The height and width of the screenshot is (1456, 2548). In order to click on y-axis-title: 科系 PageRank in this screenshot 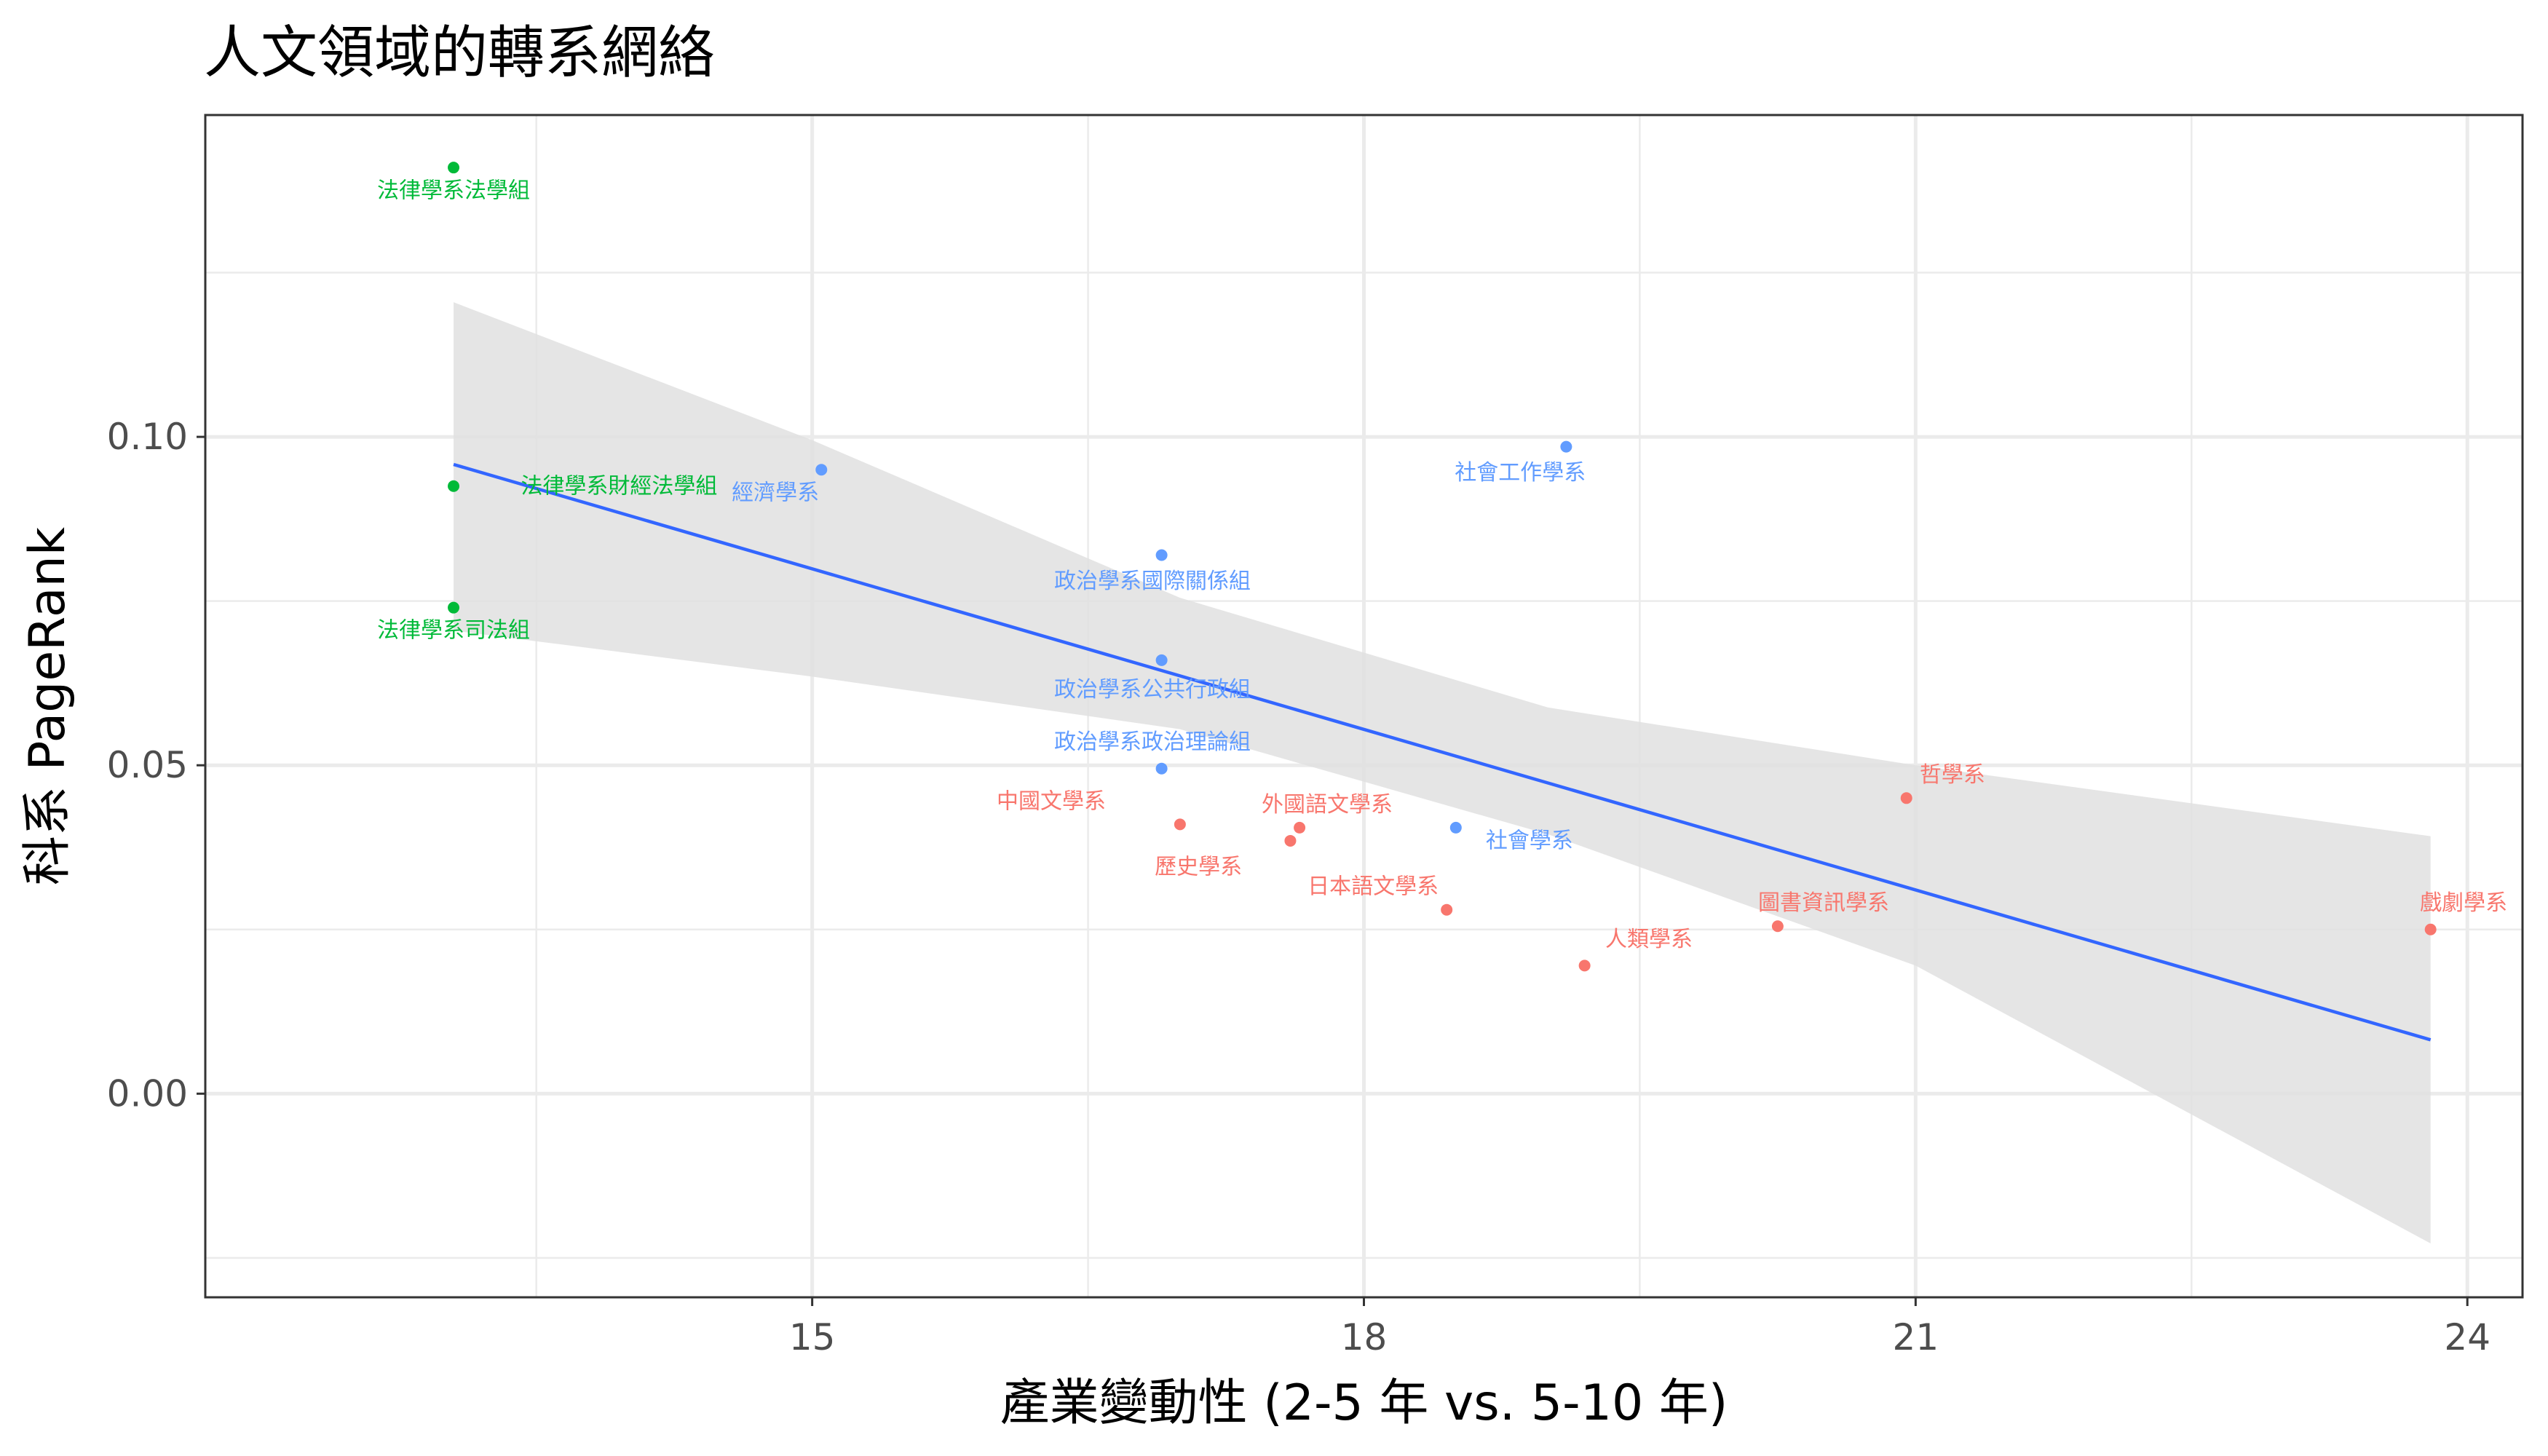, I will do `click(47, 705)`.